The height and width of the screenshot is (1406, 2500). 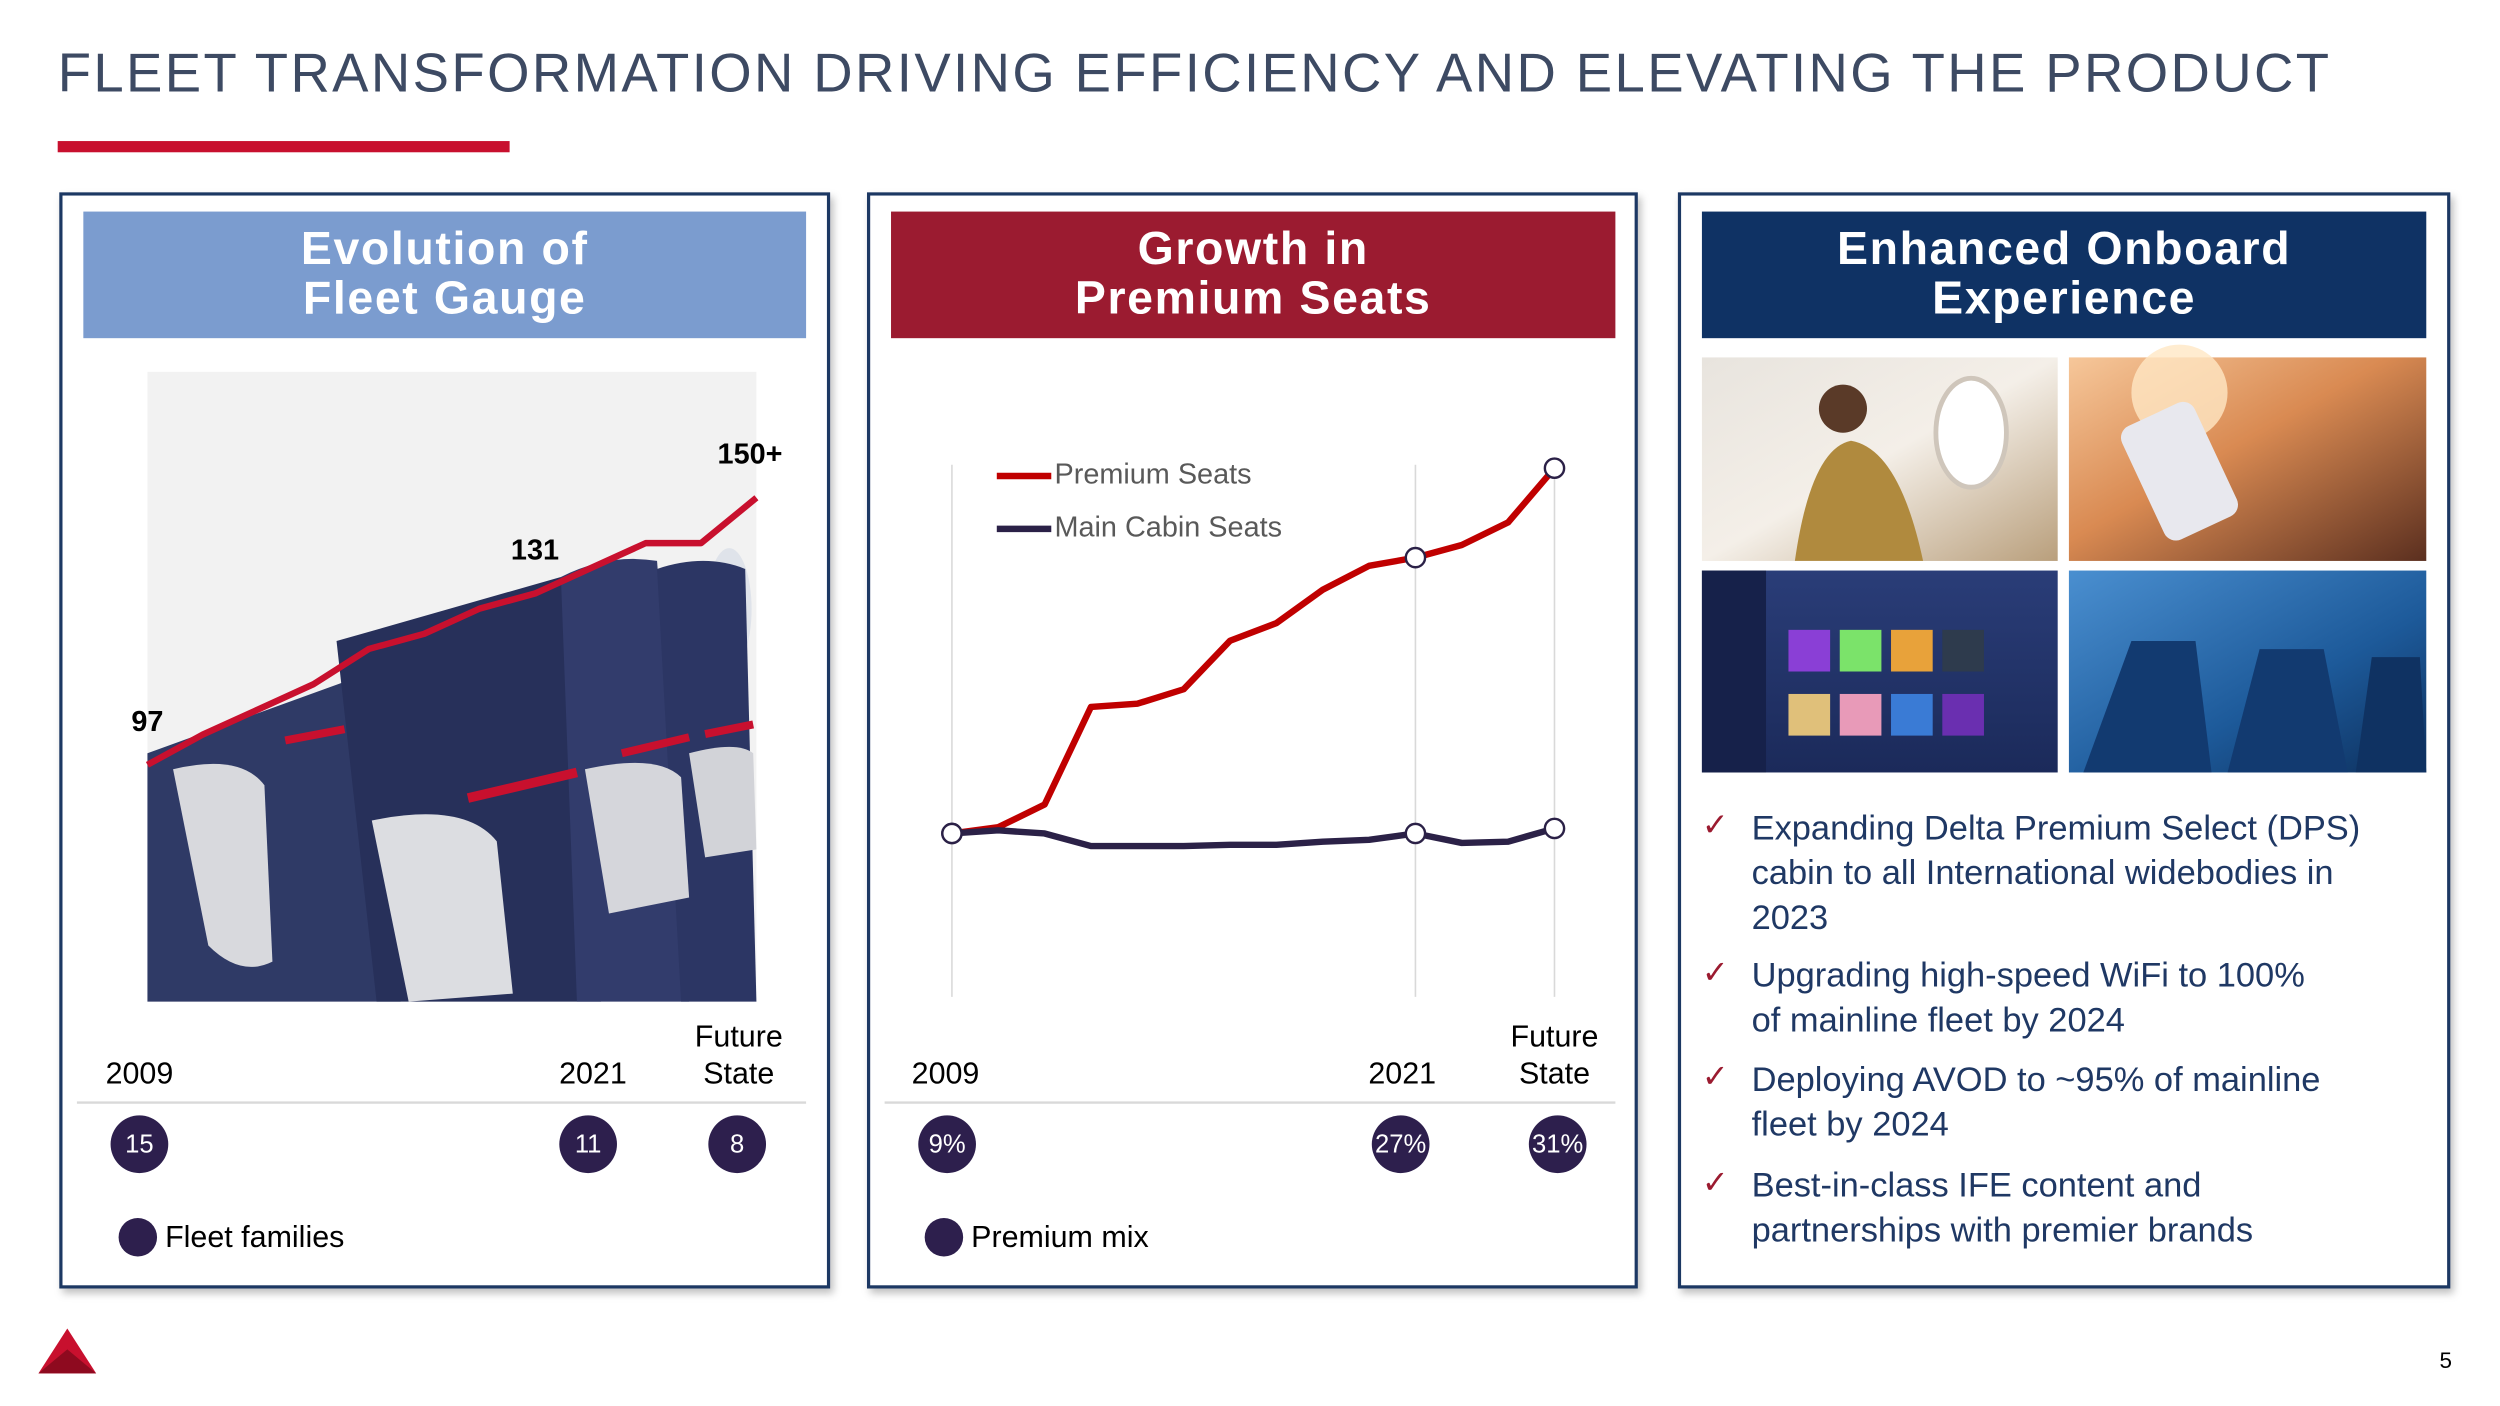 I want to click on bullet-text: of mainline fleet by 2024, so click(x=1938, y=1021).